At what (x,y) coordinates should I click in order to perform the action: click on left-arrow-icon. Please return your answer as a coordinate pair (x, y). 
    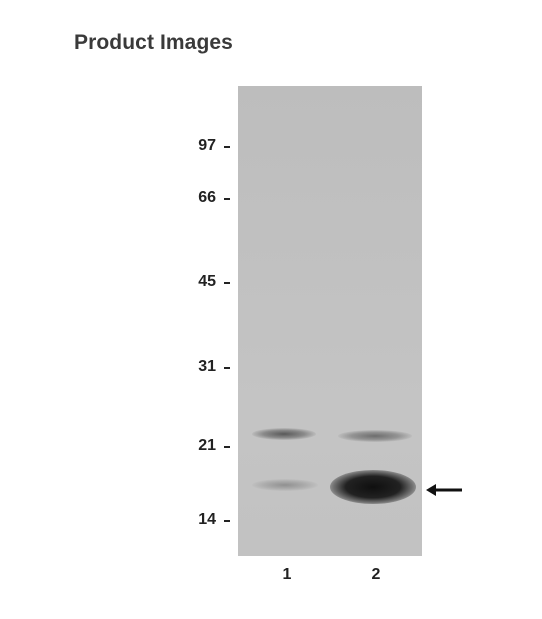
    Looking at the image, I should click on (444, 490).